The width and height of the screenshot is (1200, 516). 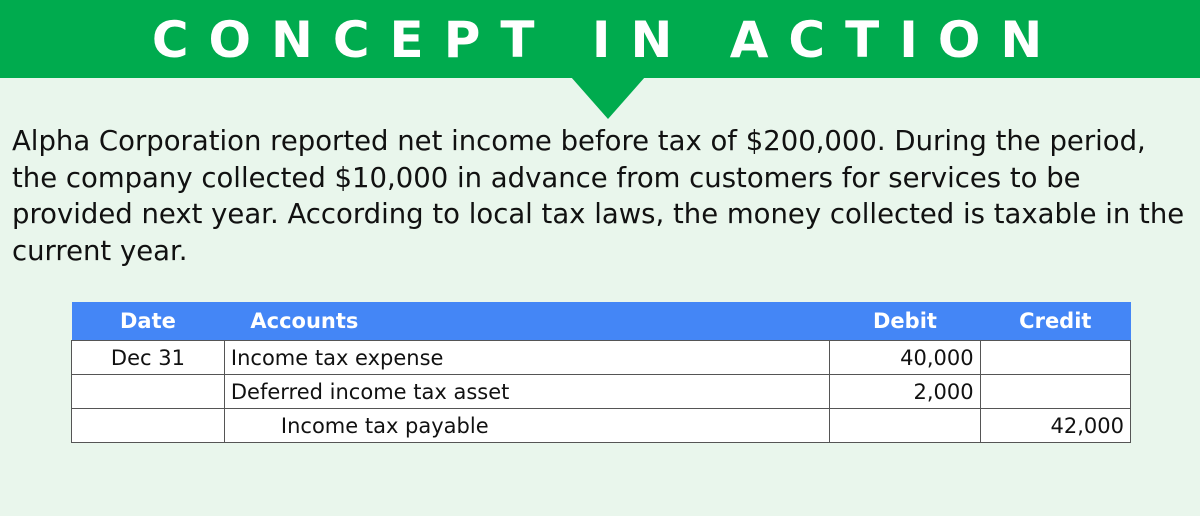 What do you see at coordinates (1055, 425) in the screenshot?
I see `cell-credit: 42,000` at bounding box center [1055, 425].